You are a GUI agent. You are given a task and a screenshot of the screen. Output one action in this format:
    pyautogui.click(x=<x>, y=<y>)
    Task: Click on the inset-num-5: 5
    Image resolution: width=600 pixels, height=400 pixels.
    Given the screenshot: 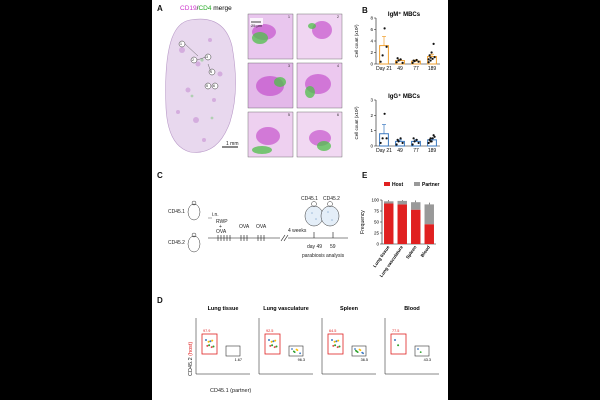 What is the action you would take?
    pyautogui.click(x=289, y=115)
    